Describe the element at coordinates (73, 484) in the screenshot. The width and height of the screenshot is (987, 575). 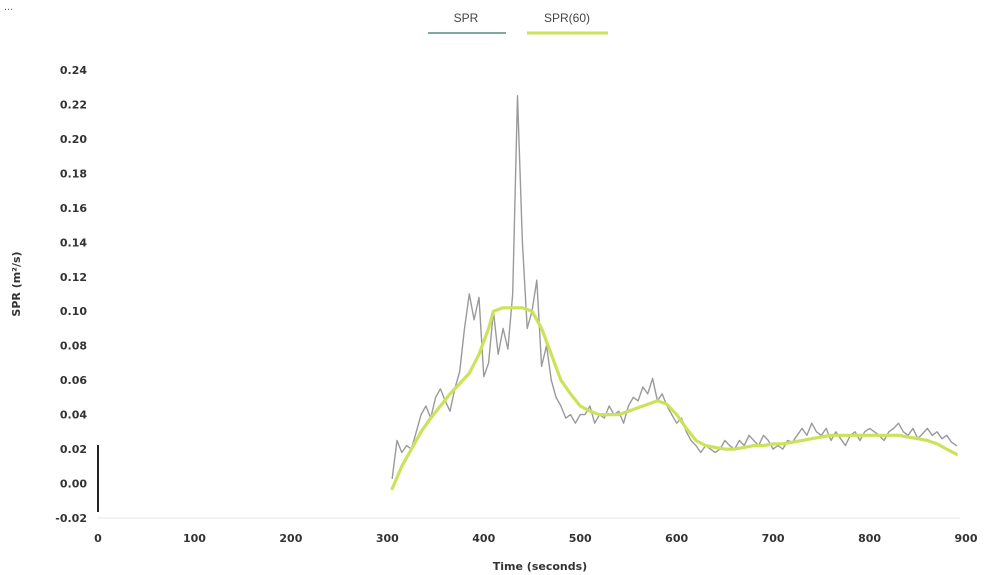
I see `y-tick-label: 0.00` at that location.